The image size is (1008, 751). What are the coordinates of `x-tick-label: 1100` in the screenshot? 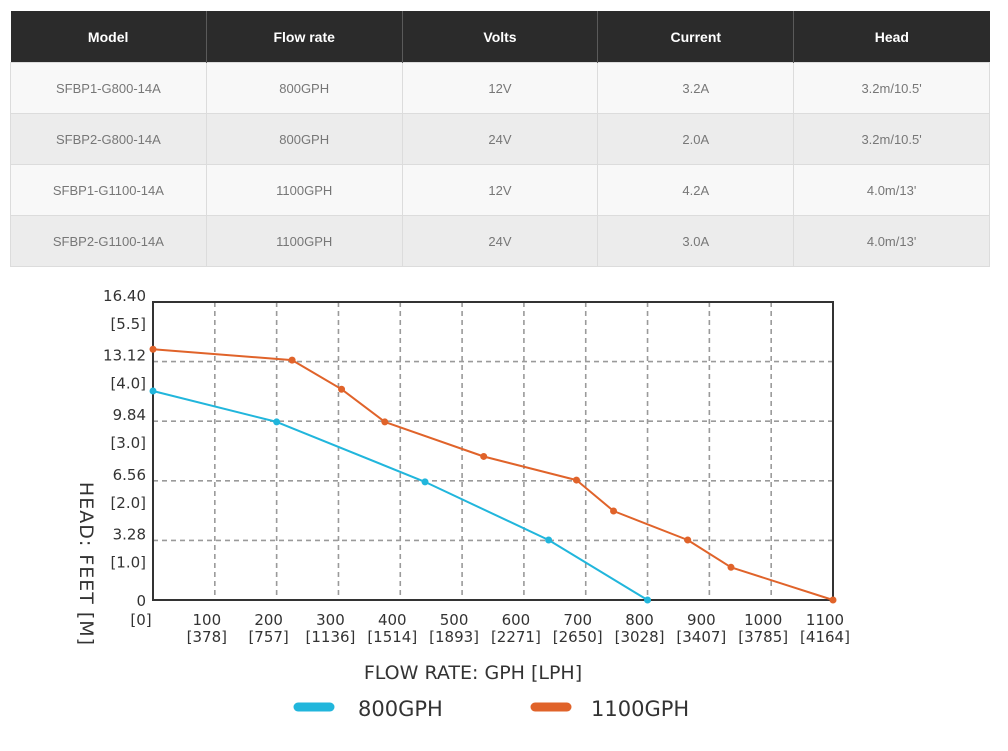 It's located at (825, 620).